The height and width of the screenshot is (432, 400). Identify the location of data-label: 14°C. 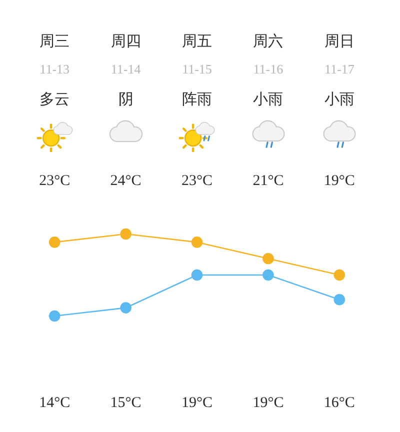
(54, 402).